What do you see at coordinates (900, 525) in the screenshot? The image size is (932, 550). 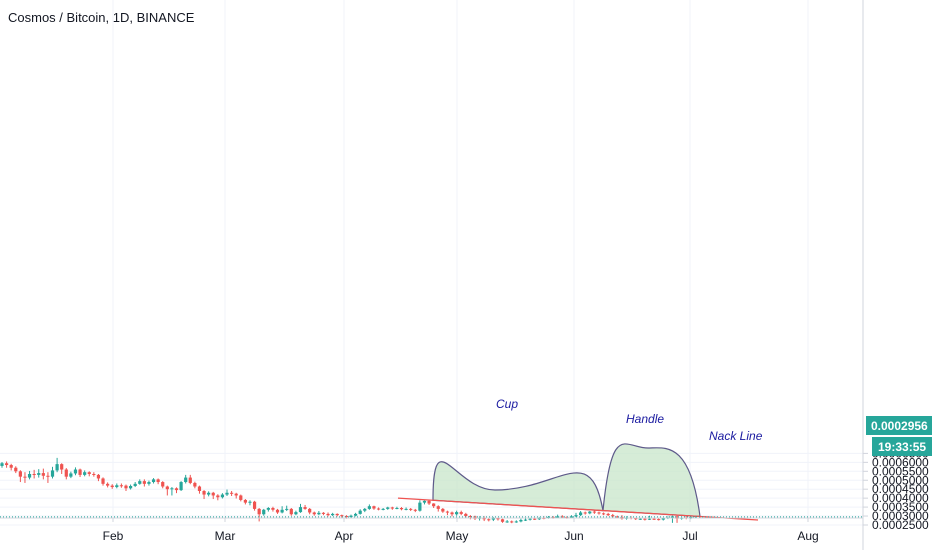 I see `y-tick-label: 0.0002500` at bounding box center [900, 525].